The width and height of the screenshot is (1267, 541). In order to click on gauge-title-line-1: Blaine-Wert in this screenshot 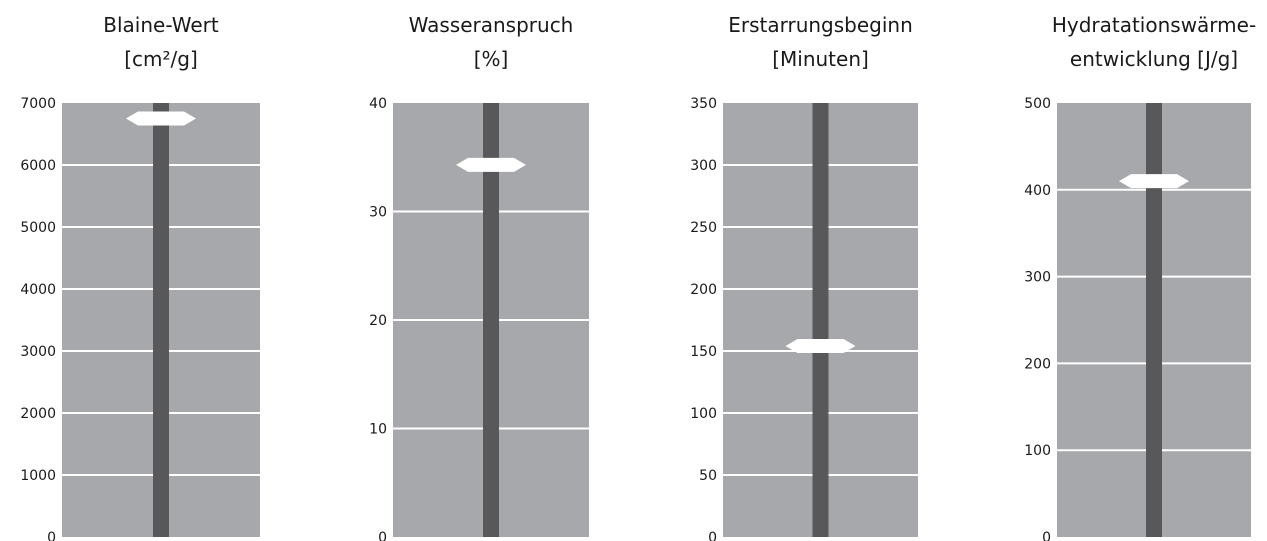, I will do `click(161, 25)`.